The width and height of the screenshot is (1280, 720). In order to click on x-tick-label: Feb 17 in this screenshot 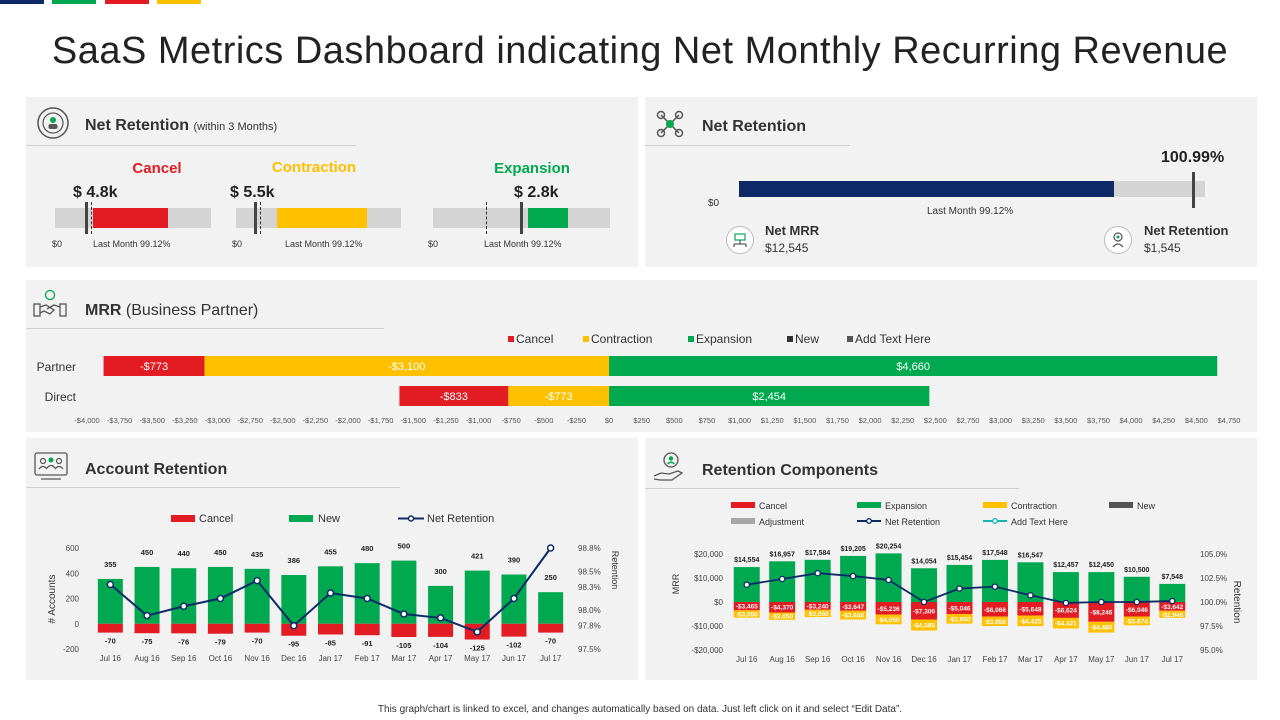, I will do `click(367, 658)`.